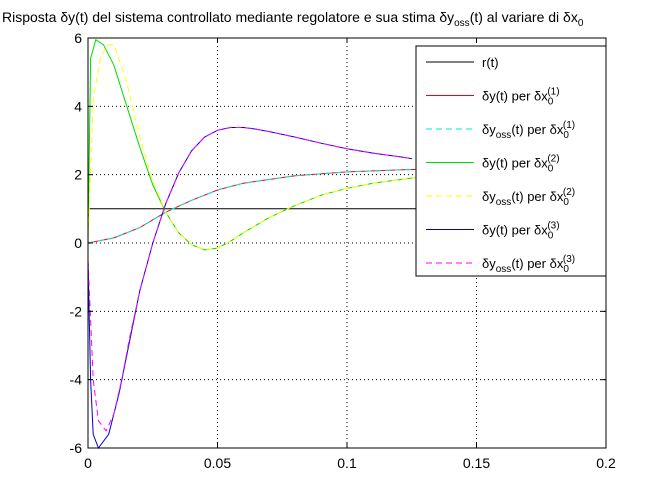 The height and width of the screenshot is (504, 672). I want to click on legend-label-7: δyoss(t) per δx0(3), so click(528, 264).